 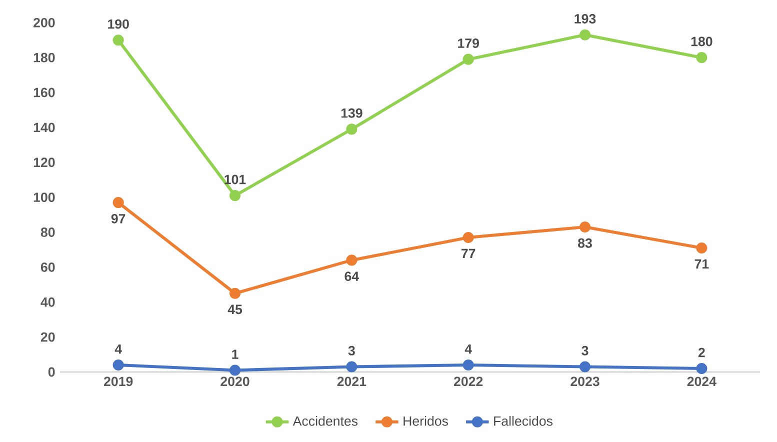 What do you see at coordinates (235, 179) in the screenshot?
I see `data-label: 101` at bounding box center [235, 179].